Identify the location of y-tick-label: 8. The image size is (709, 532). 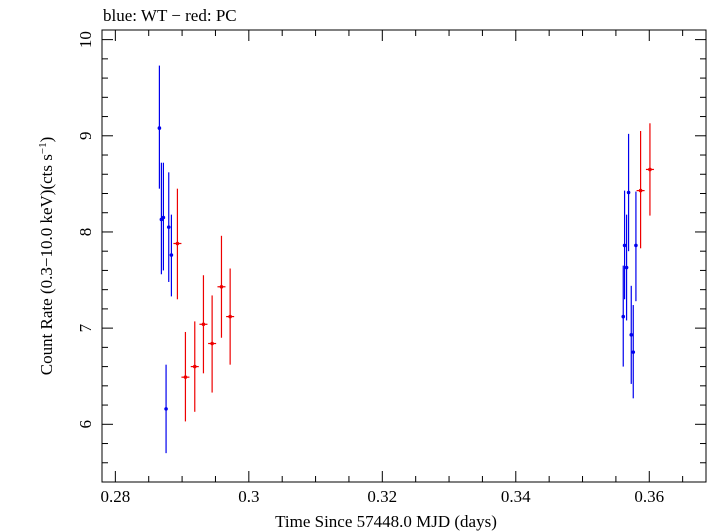
(85, 232).